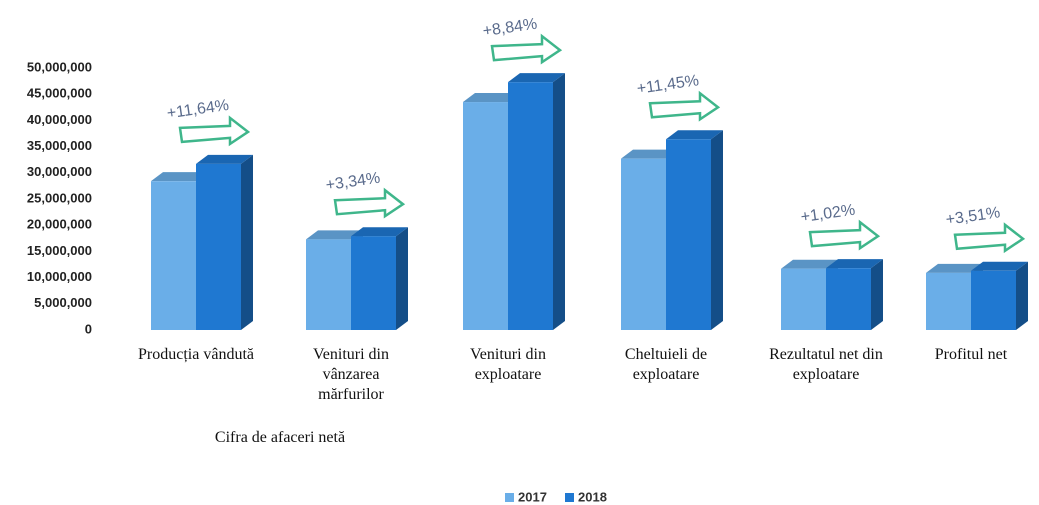 The image size is (1039, 505). Describe the element at coordinates (973, 216) in the screenshot. I see `annotation: +3,51%` at that location.